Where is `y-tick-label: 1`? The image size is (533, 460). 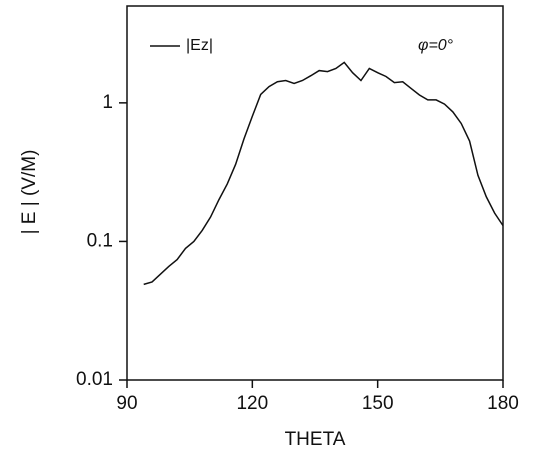 y-tick-label: 1 is located at coordinates (107, 102).